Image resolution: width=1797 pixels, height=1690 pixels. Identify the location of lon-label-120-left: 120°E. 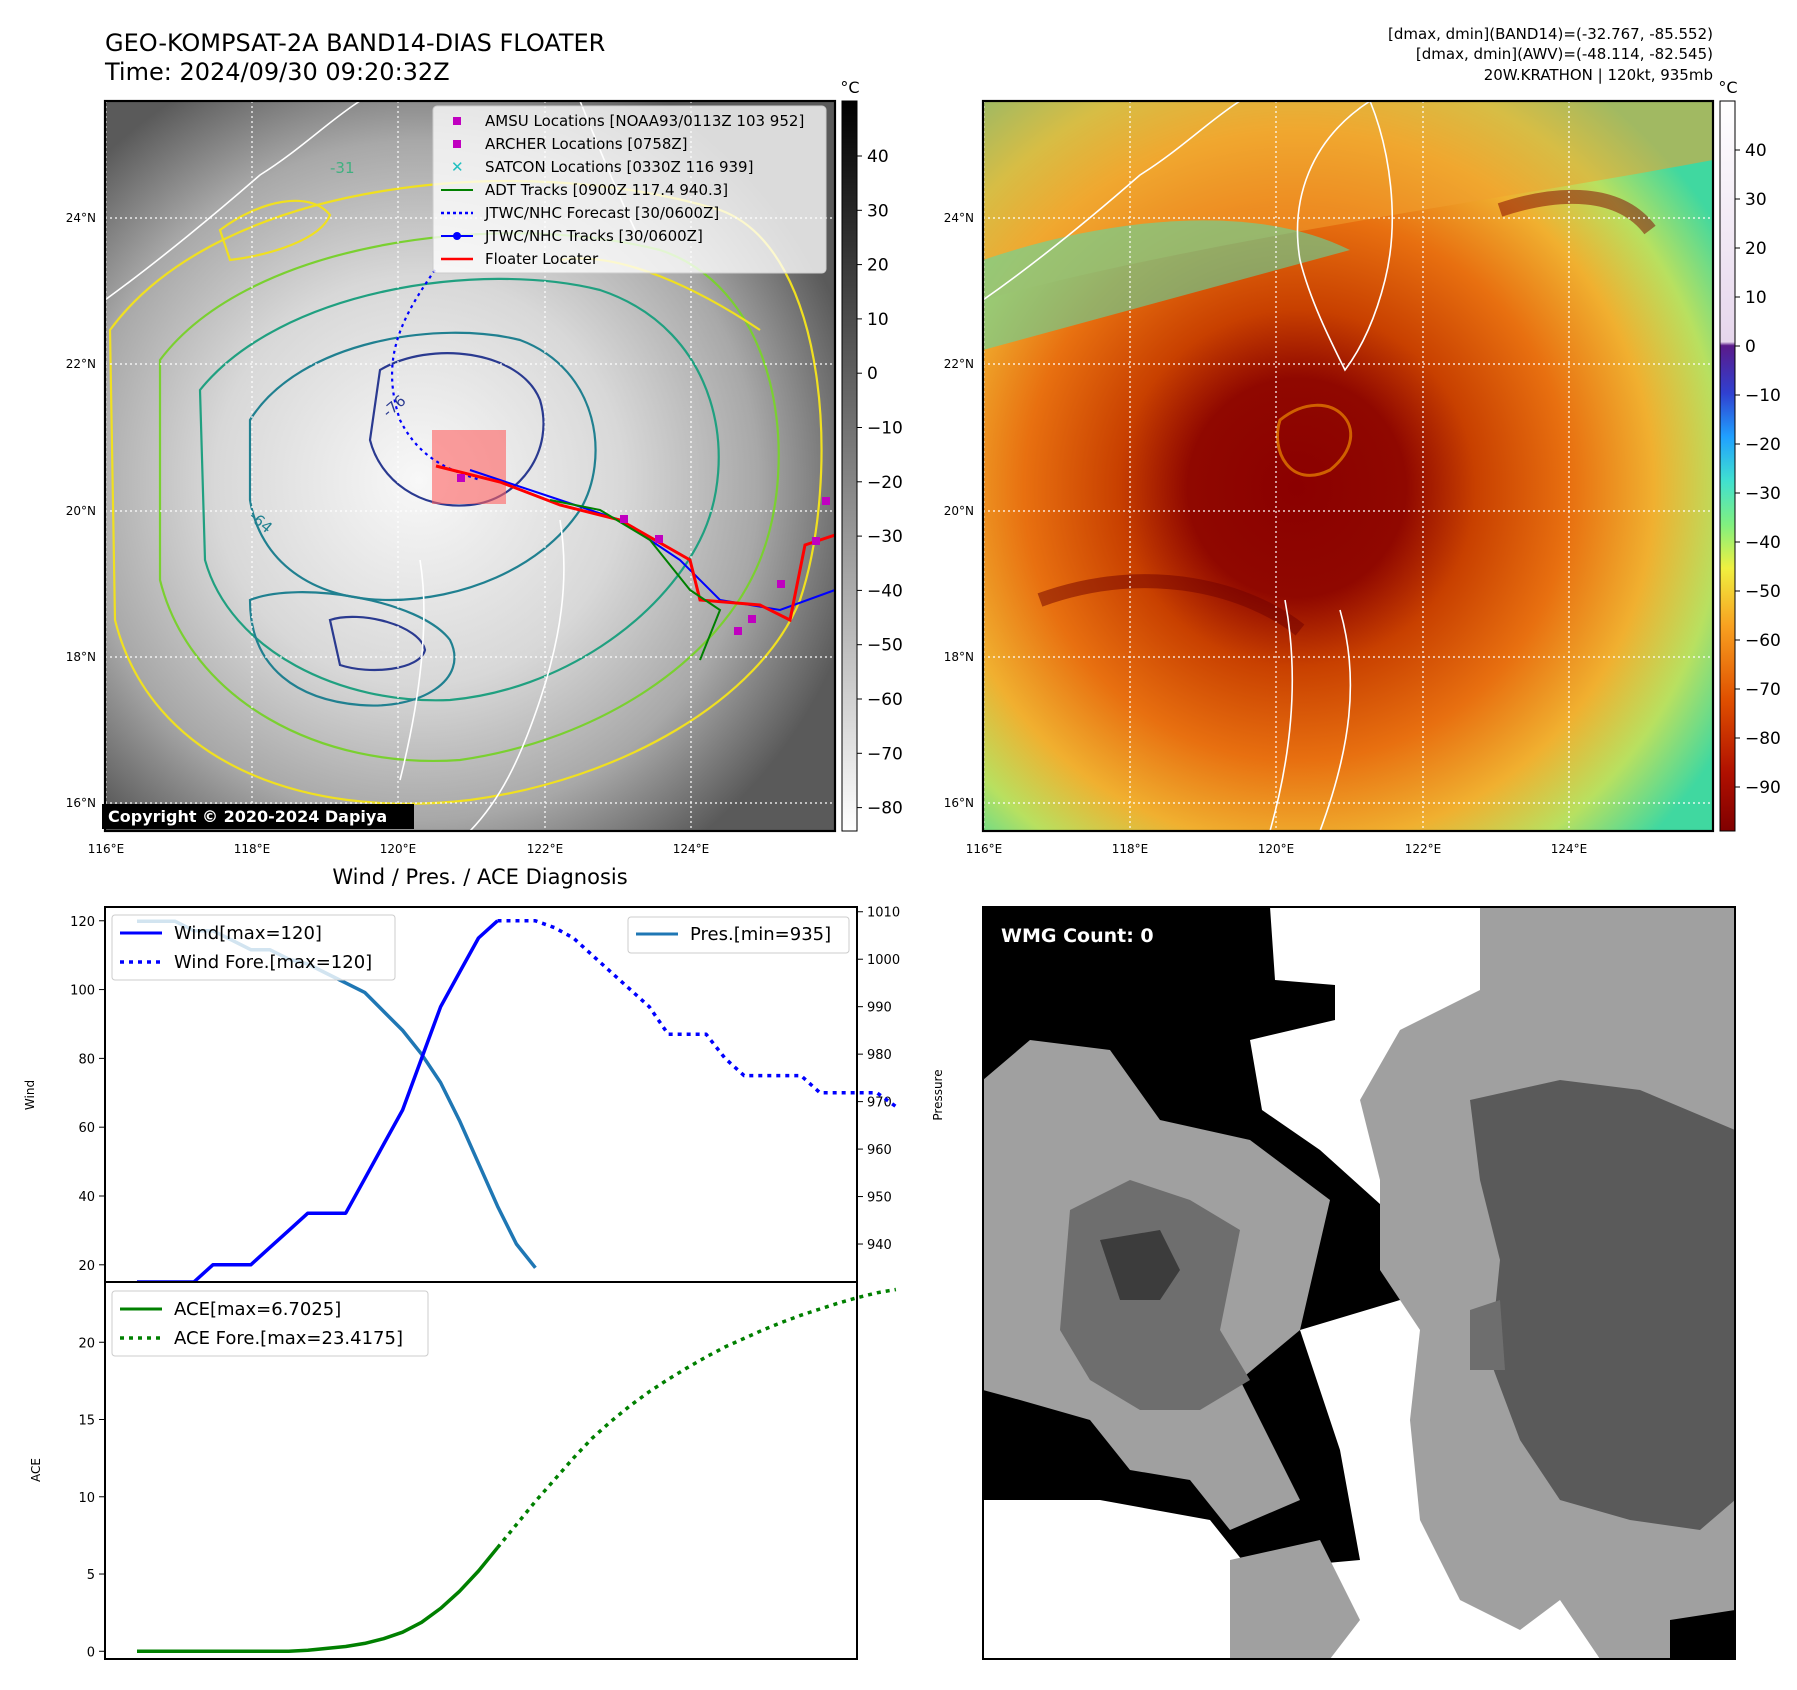
(398, 849).